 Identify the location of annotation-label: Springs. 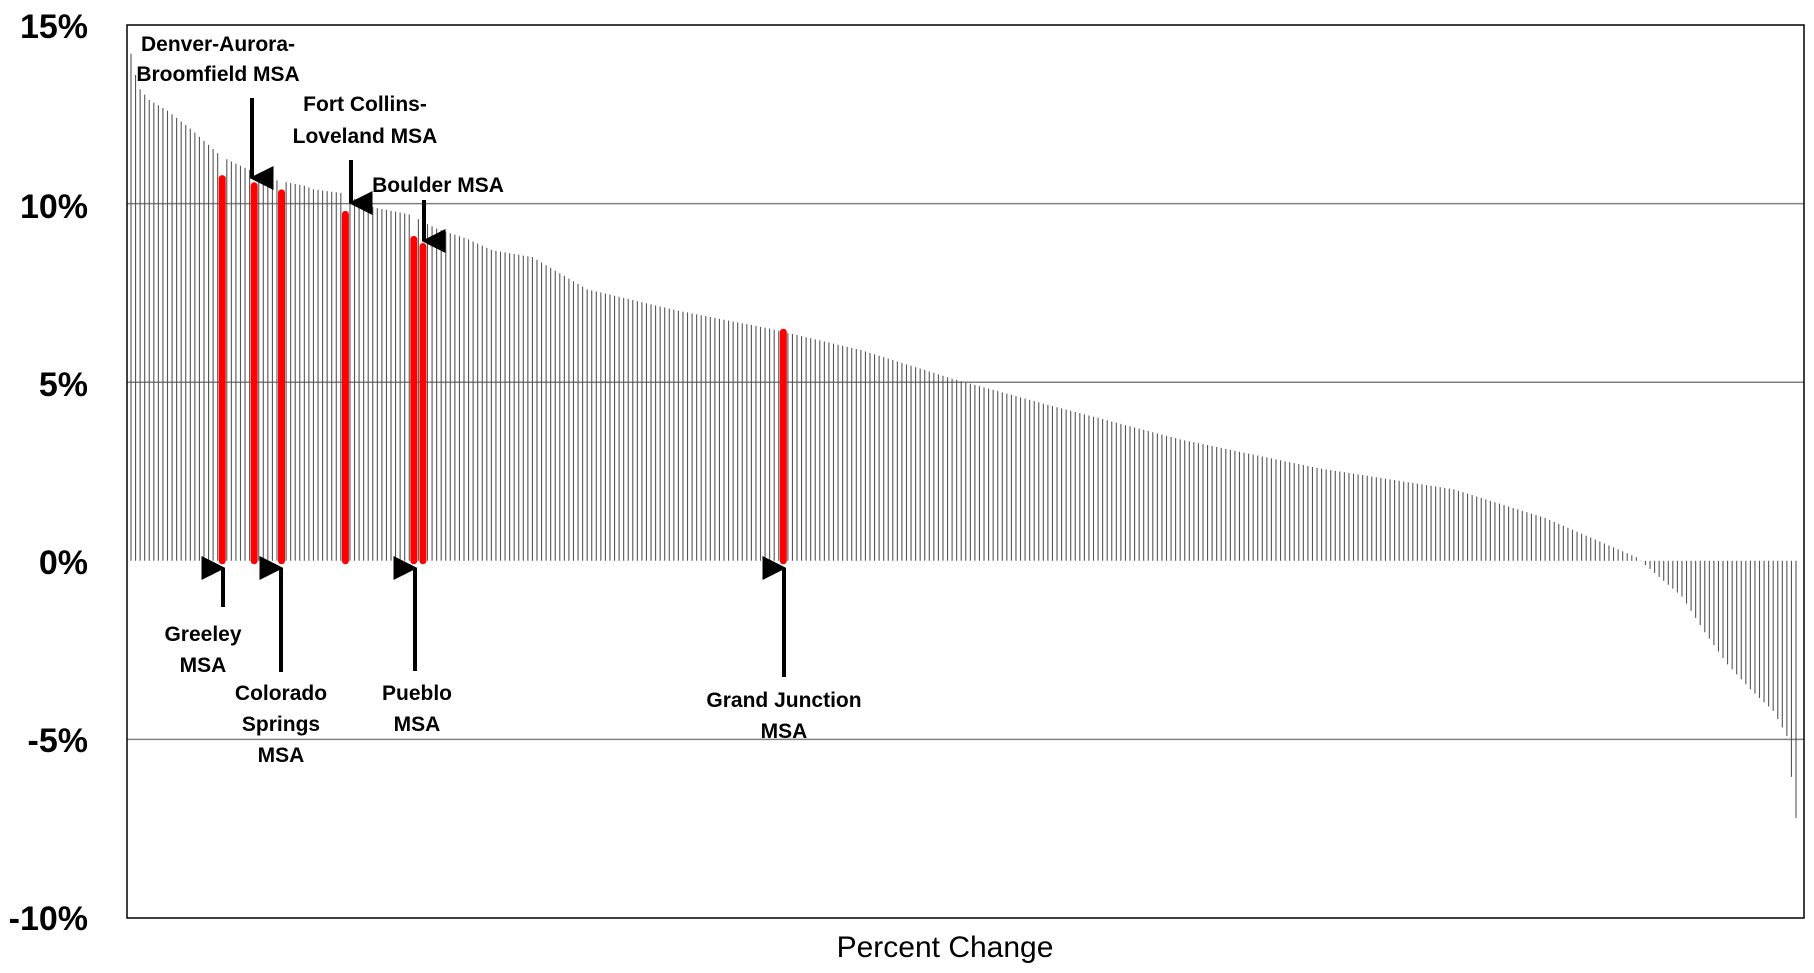
(281, 724).